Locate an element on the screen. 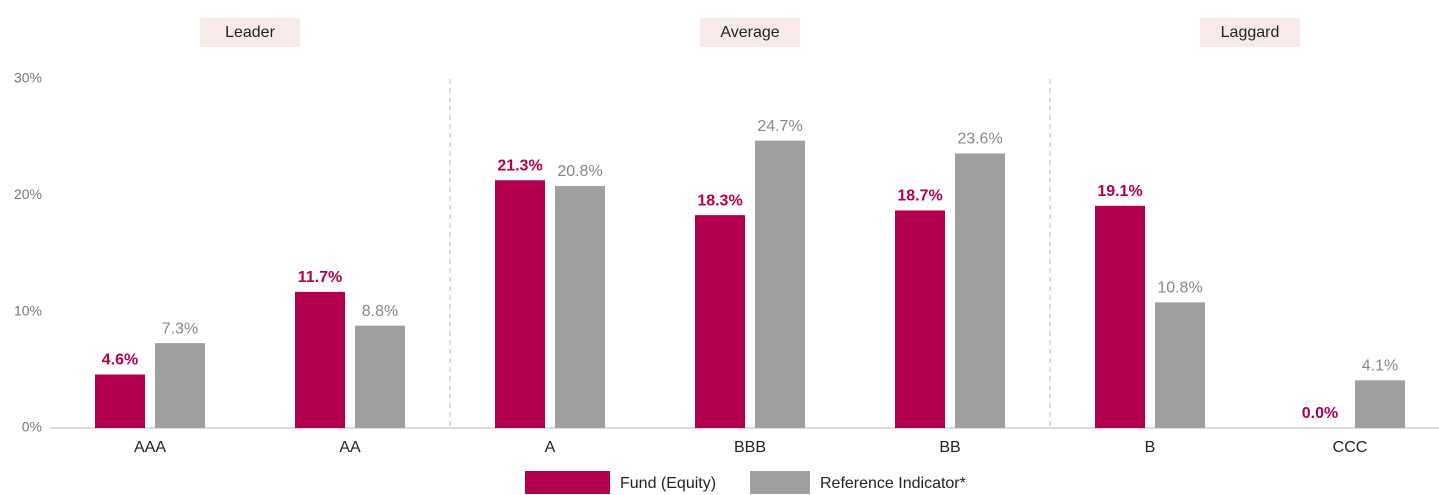 The image size is (1439, 495). value-label: 21.3% is located at coordinates (519, 165).